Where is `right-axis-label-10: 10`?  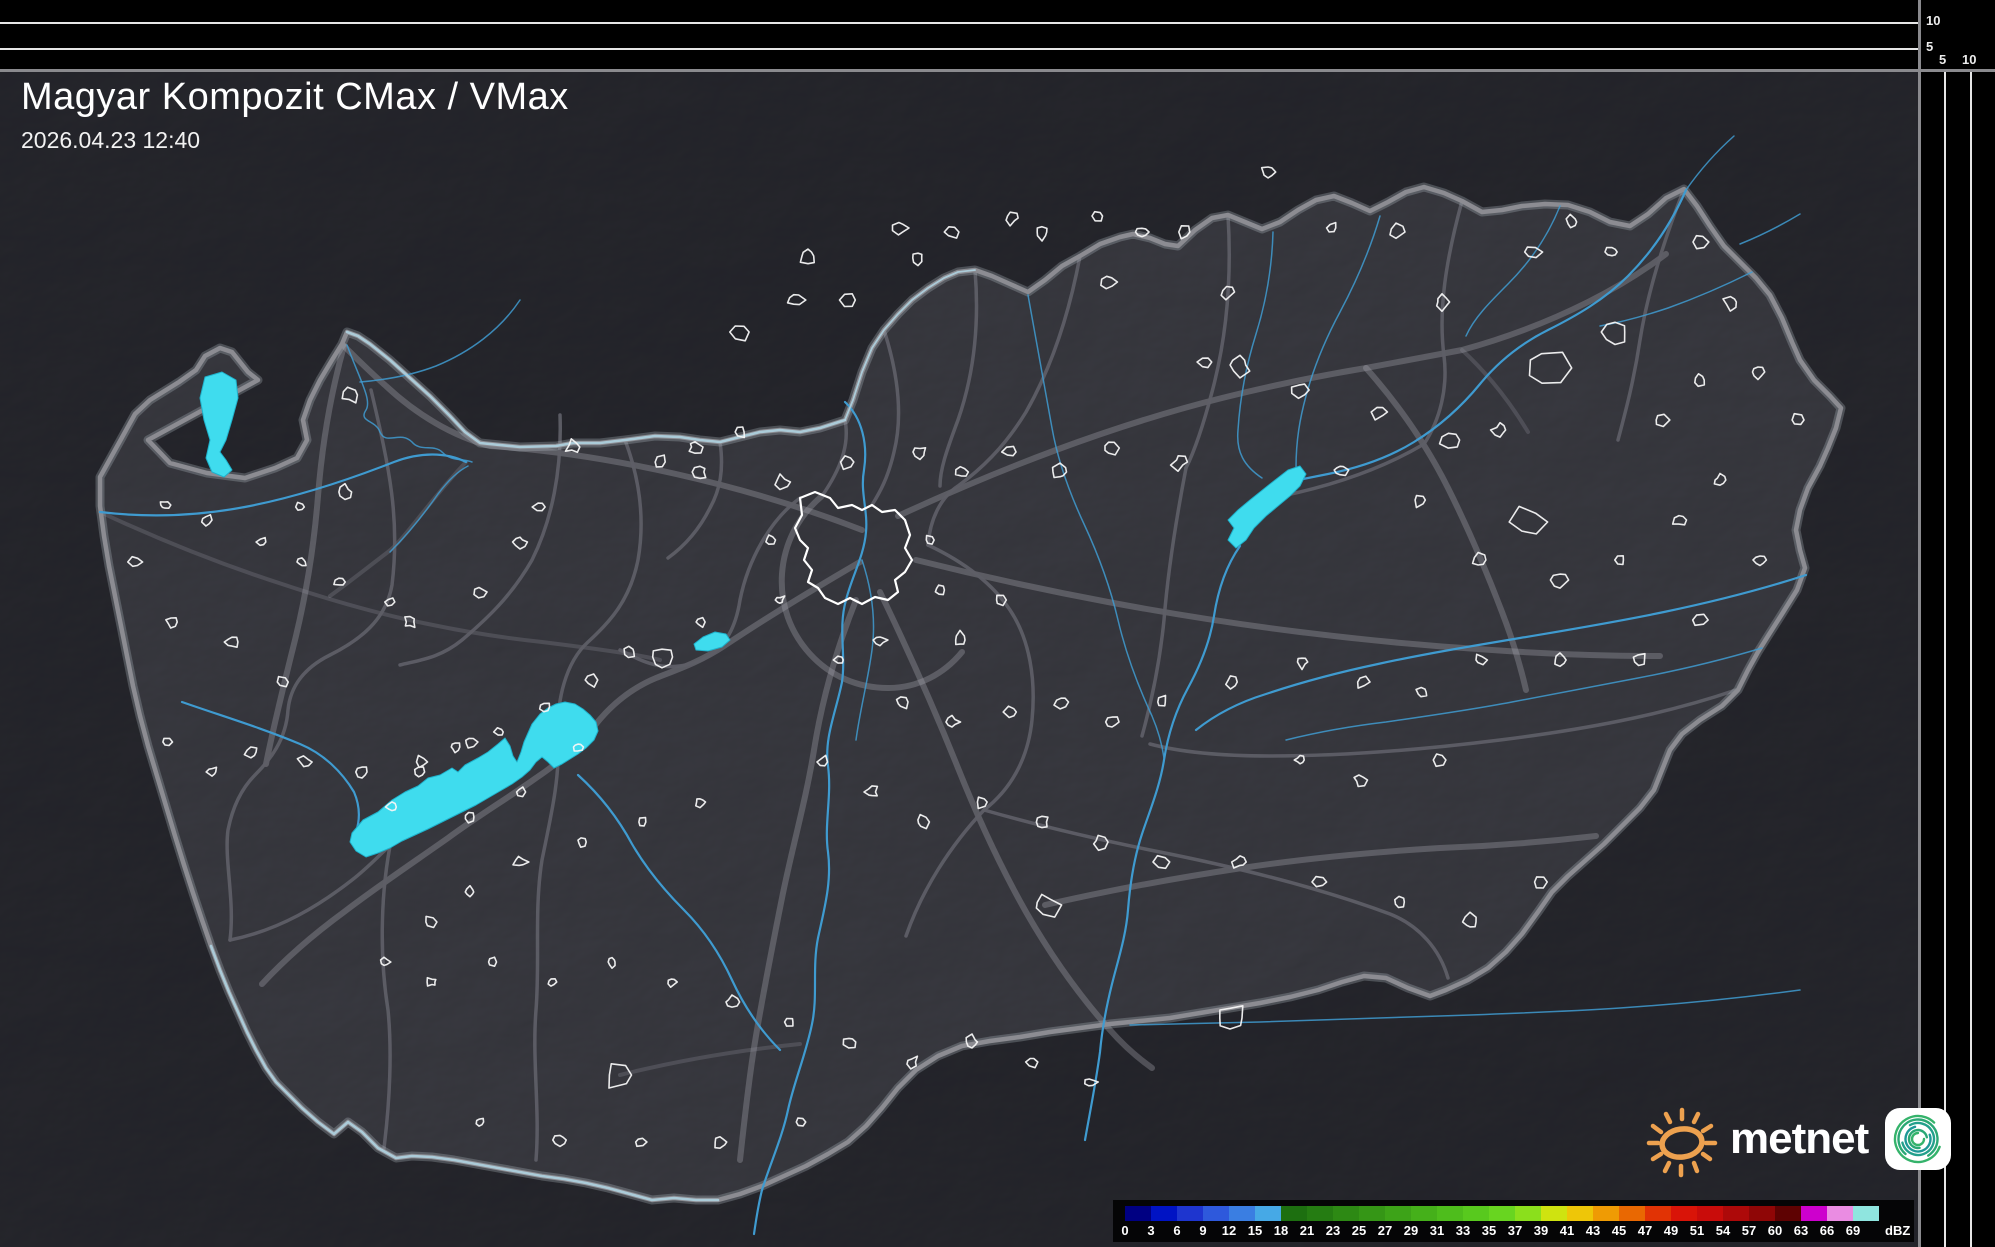
right-axis-label-10: 10 is located at coordinates (1969, 59).